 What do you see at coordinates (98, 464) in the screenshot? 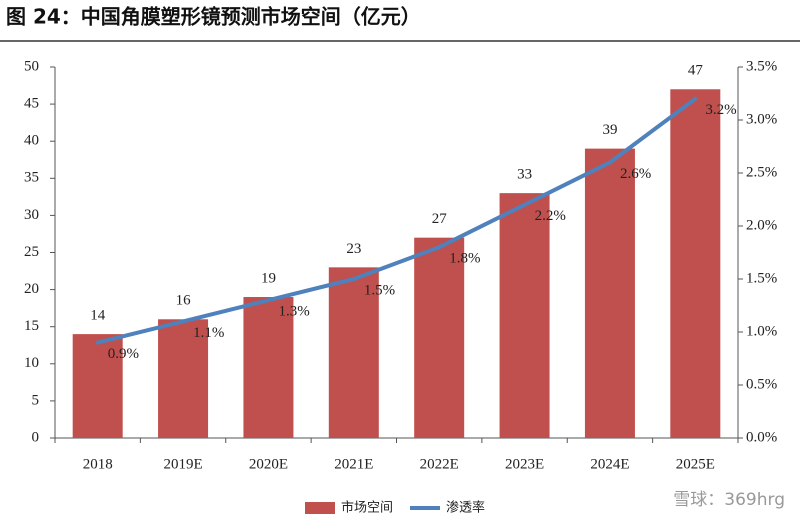
I see `x-tick-label: 2018` at bounding box center [98, 464].